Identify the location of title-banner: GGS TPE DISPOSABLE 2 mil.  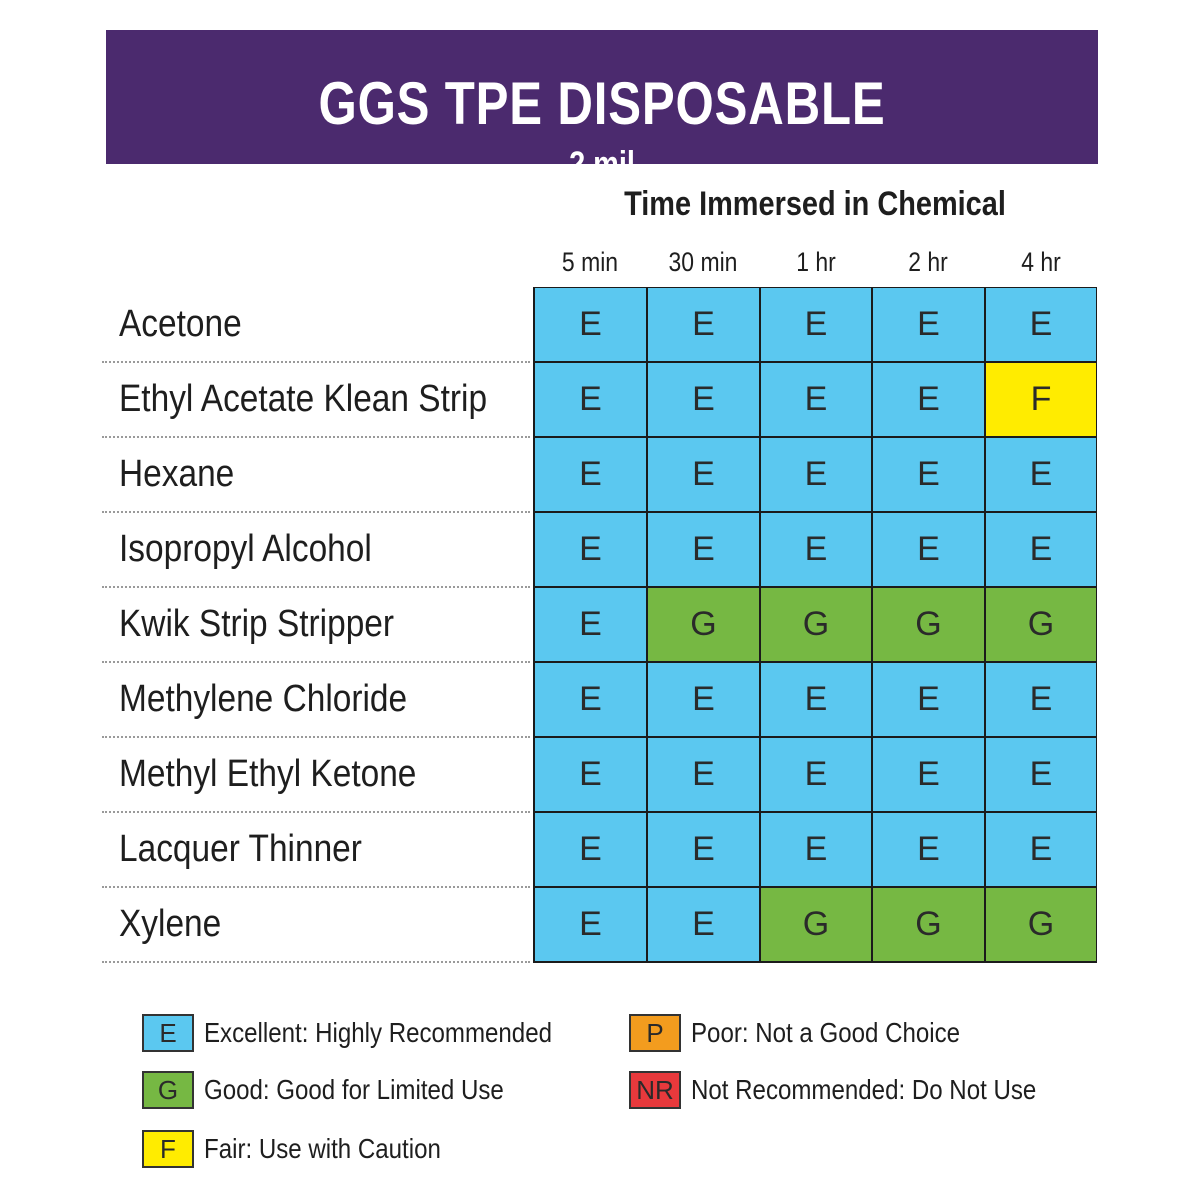
(602, 106).